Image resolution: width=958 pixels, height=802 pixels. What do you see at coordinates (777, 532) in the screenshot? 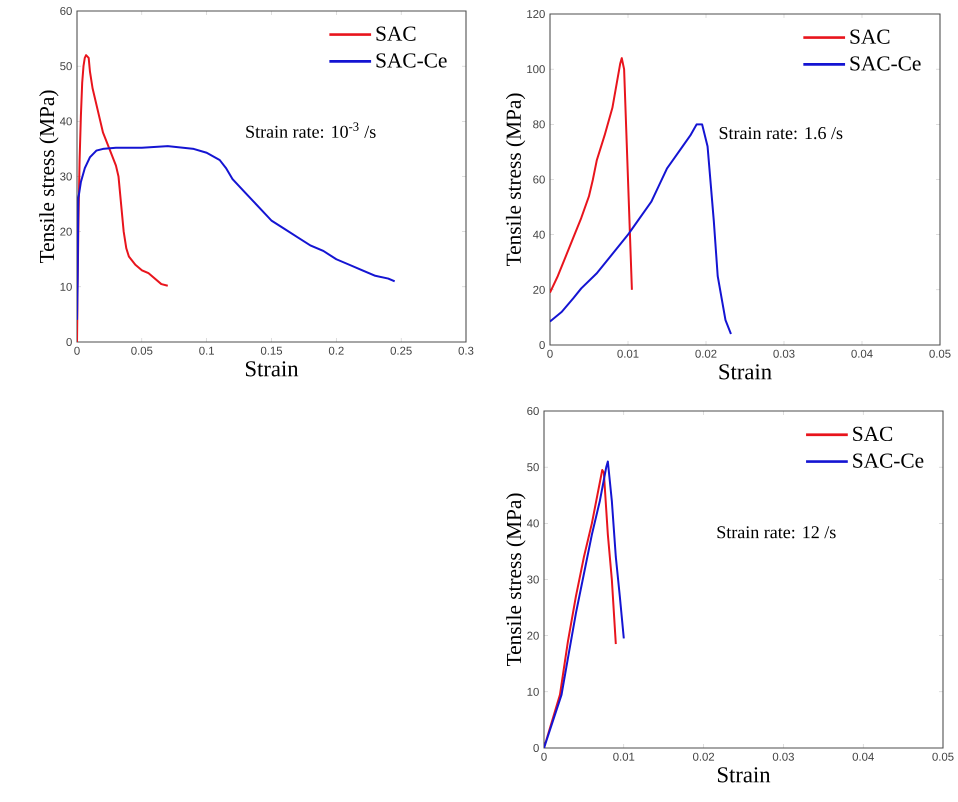
I see `annotation: Strain rate: 12 /s` at bounding box center [777, 532].